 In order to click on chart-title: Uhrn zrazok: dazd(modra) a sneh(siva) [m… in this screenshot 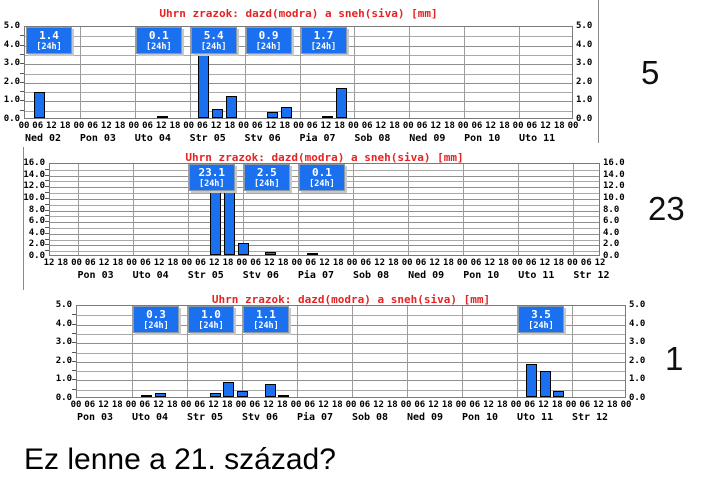, I will do `click(351, 299)`.